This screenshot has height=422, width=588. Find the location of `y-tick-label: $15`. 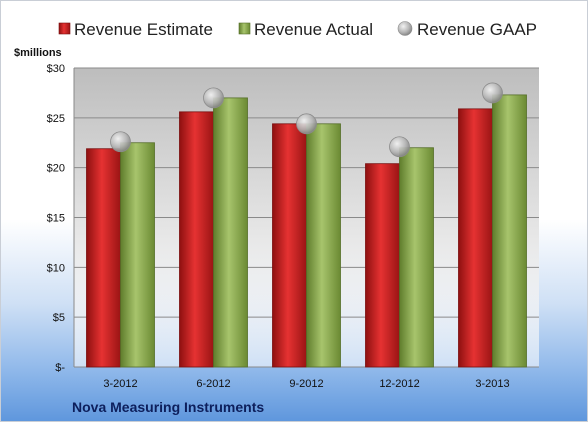

y-tick-label: $15 is located at coordinates (56, 219).